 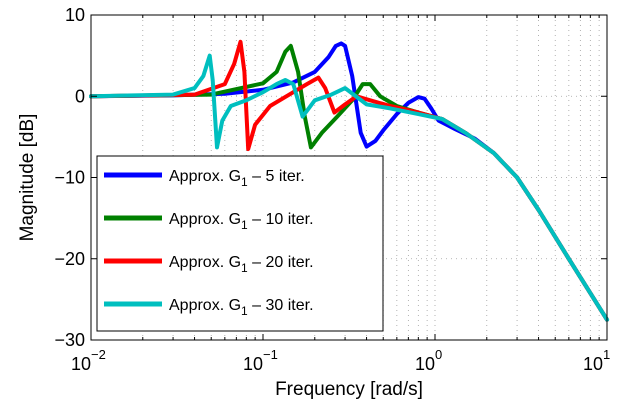 I want to click on legend-label-3: Approx. G1 – 20 iter., so click(x=241, y=264).